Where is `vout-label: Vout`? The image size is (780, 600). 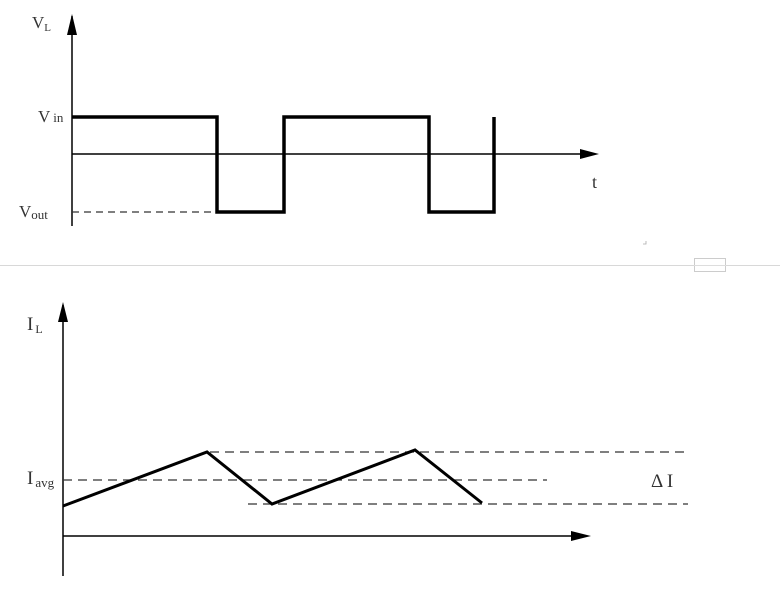 vout-label: Vout is located at coordinates (33, 212).